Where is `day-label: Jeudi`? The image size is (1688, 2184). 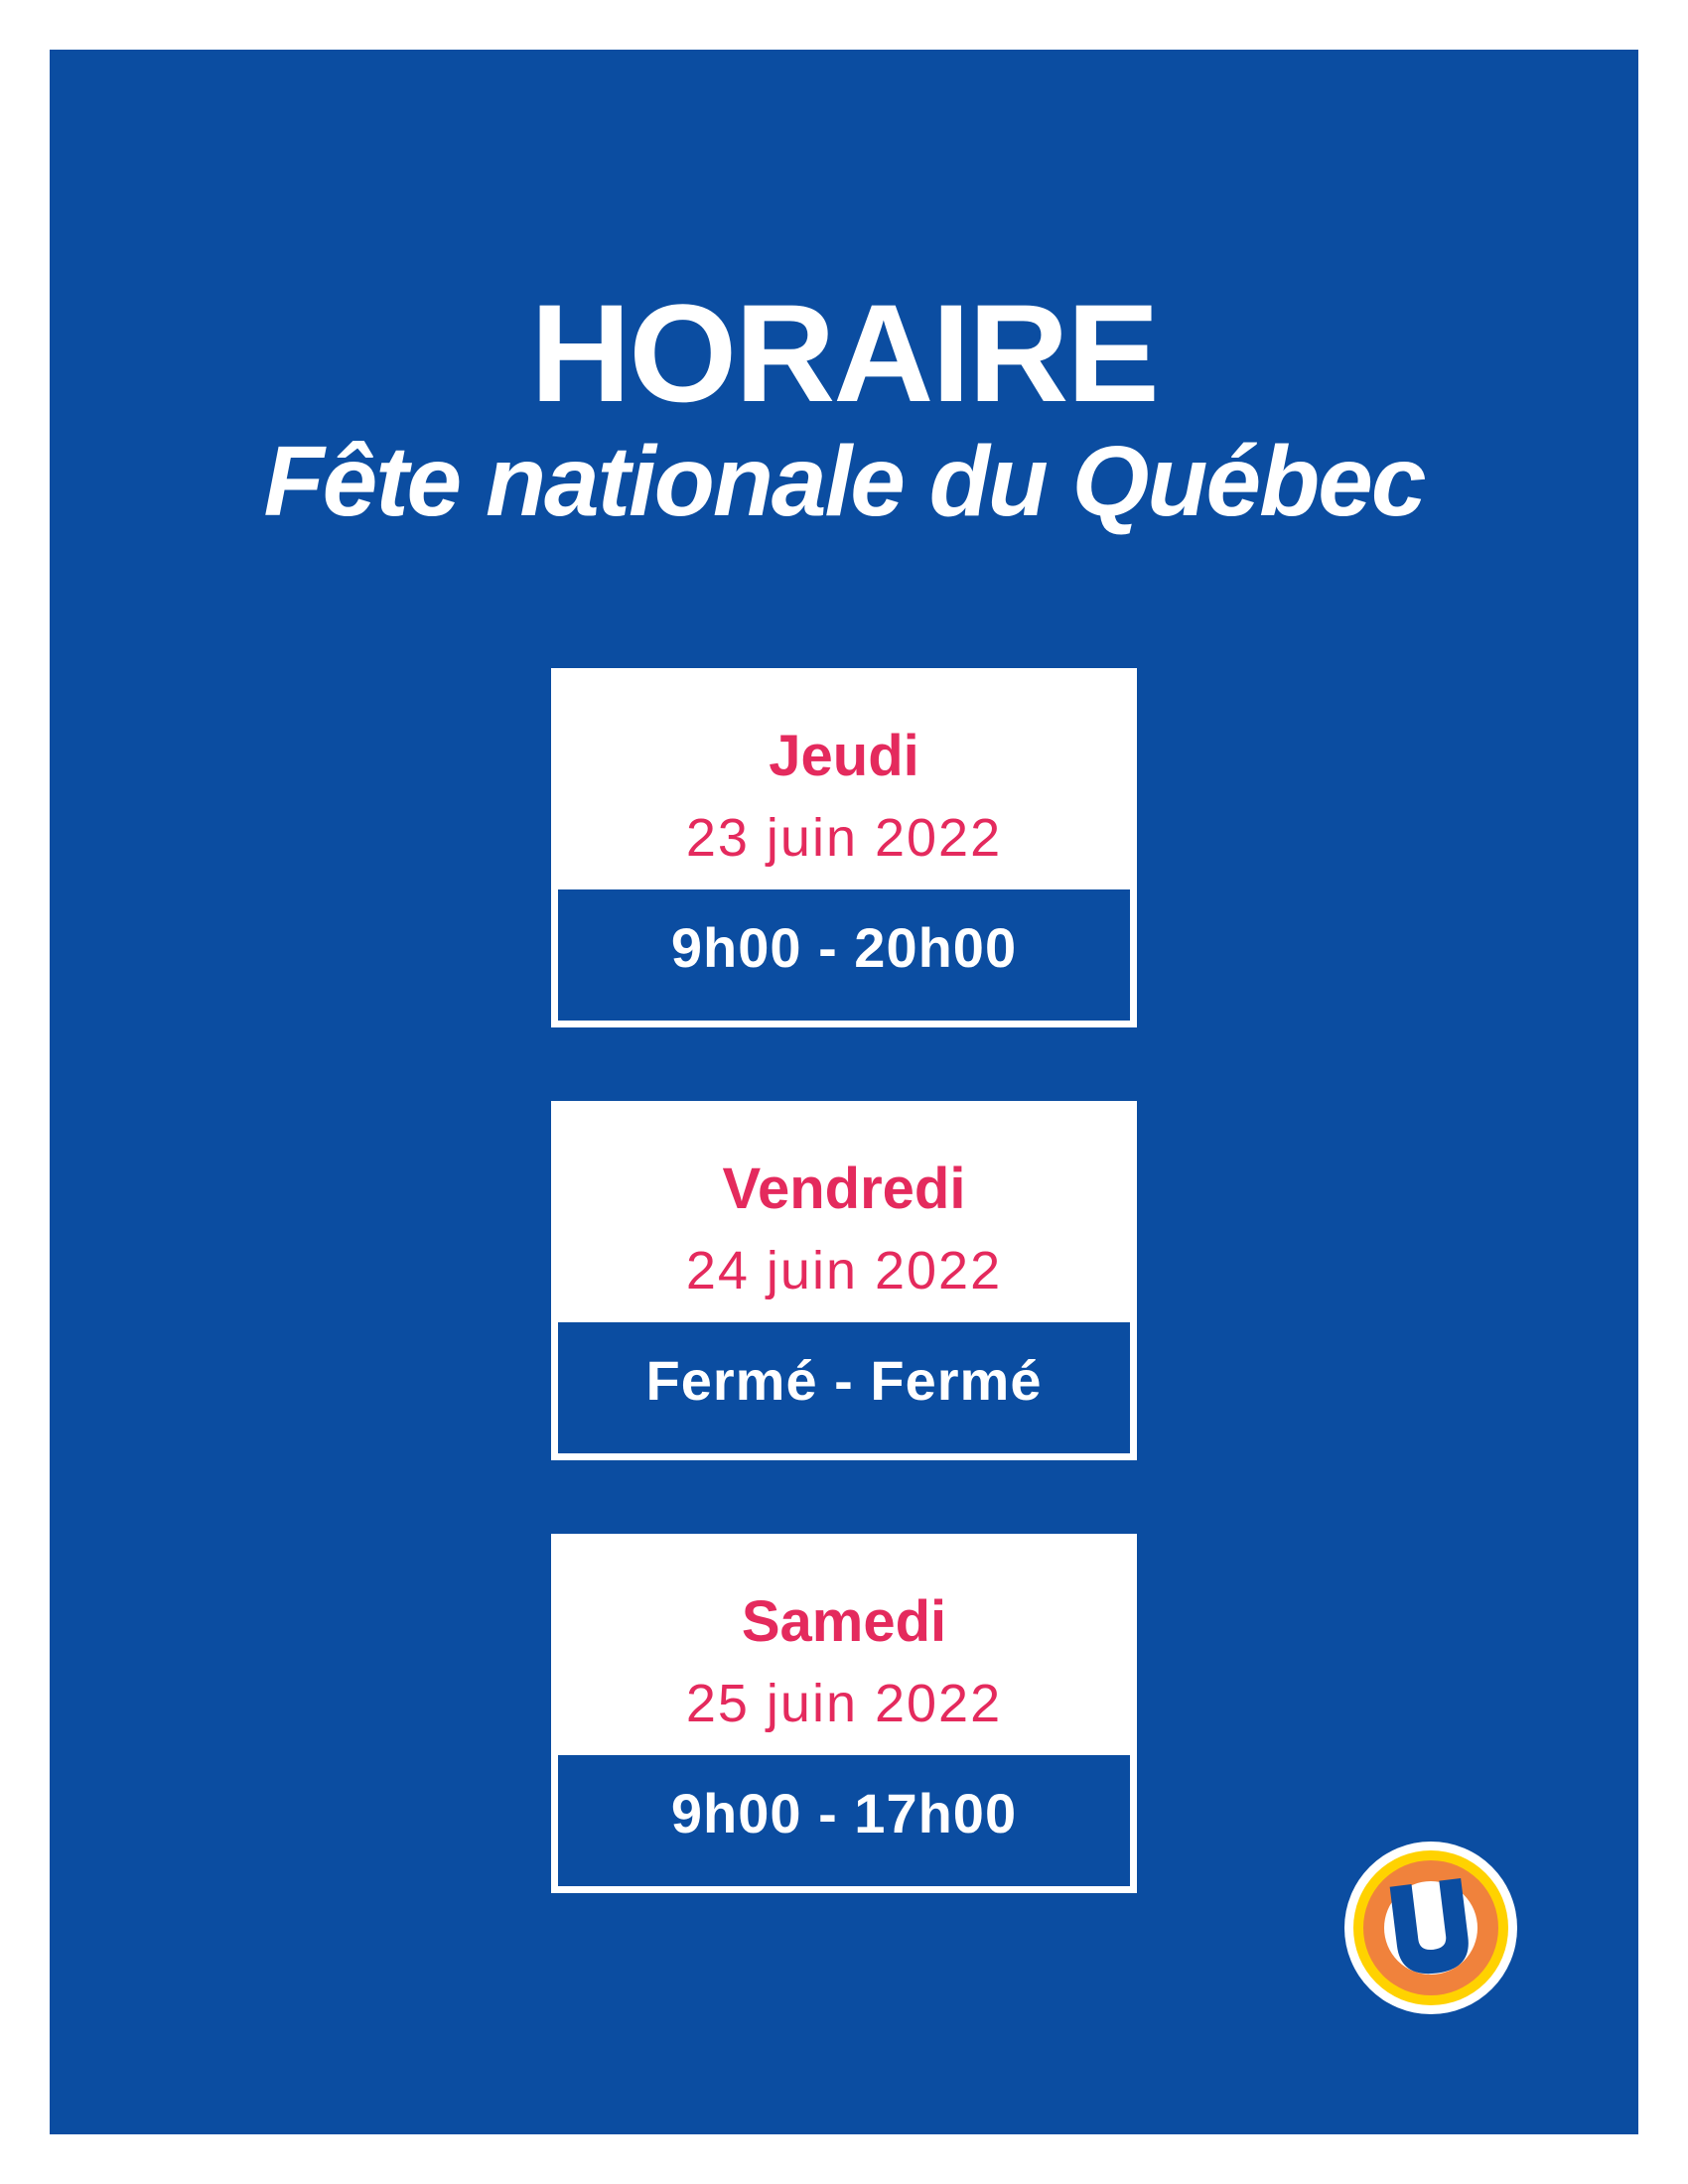 day-label: Jeudi is located at coordinates (844, 756).